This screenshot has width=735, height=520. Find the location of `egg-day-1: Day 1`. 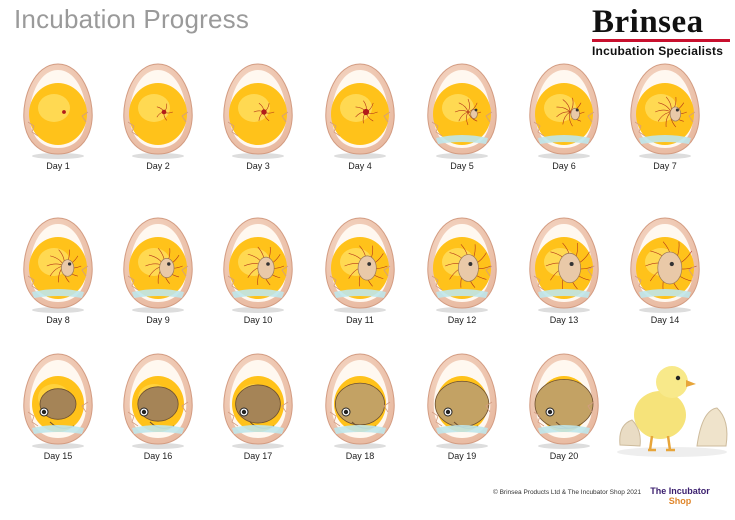

egg-day-1: Day 1 is located at coordinates (58, 116).